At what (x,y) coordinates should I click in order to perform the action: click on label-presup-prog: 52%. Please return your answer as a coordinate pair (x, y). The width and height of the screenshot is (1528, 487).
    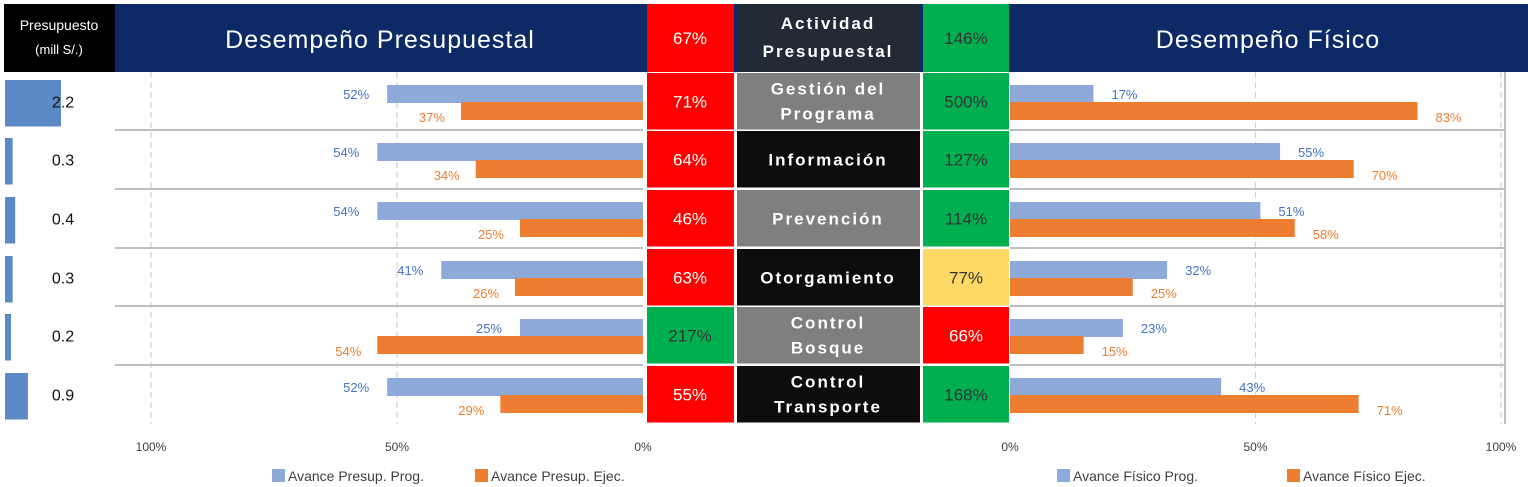
    Looking at the image, I should click on (356, 387).